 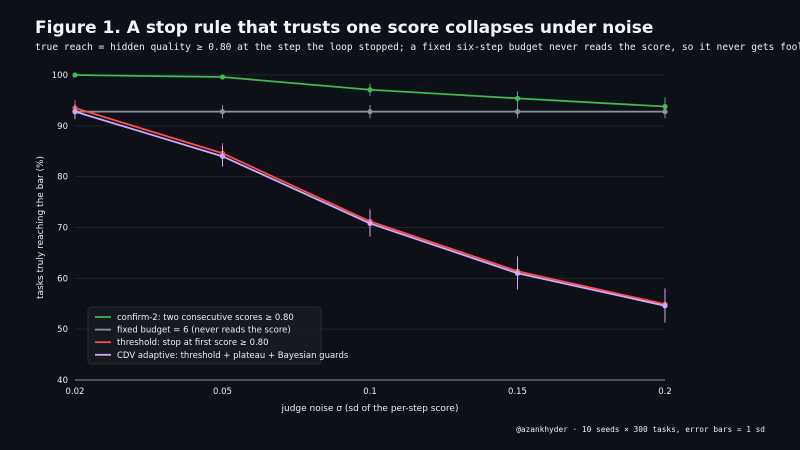 I want to click on x-axis-label: judge noise σ (sd of the per-step score), so click(x=370, y=409).